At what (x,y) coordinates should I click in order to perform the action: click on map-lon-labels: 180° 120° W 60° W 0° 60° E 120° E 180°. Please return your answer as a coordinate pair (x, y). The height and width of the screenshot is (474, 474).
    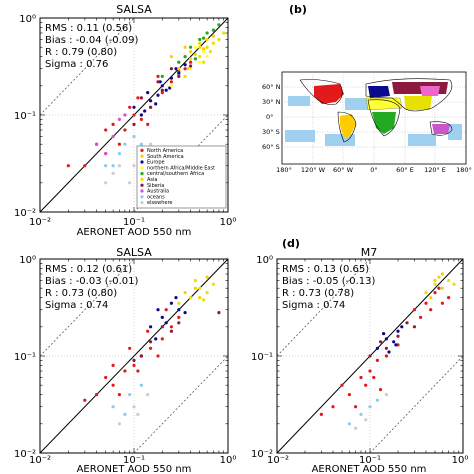
    Looking at the image, I should click on (374, 170).